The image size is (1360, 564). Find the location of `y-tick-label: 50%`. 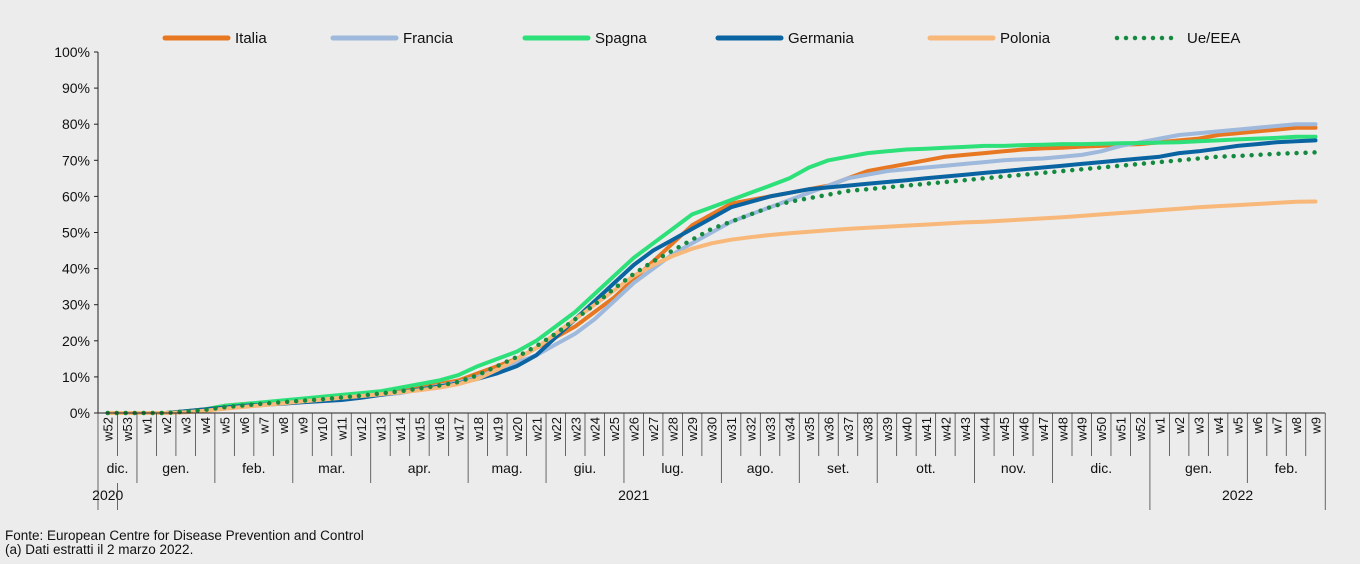

y-tick-label: 50% is located at coordinates (76, 233).